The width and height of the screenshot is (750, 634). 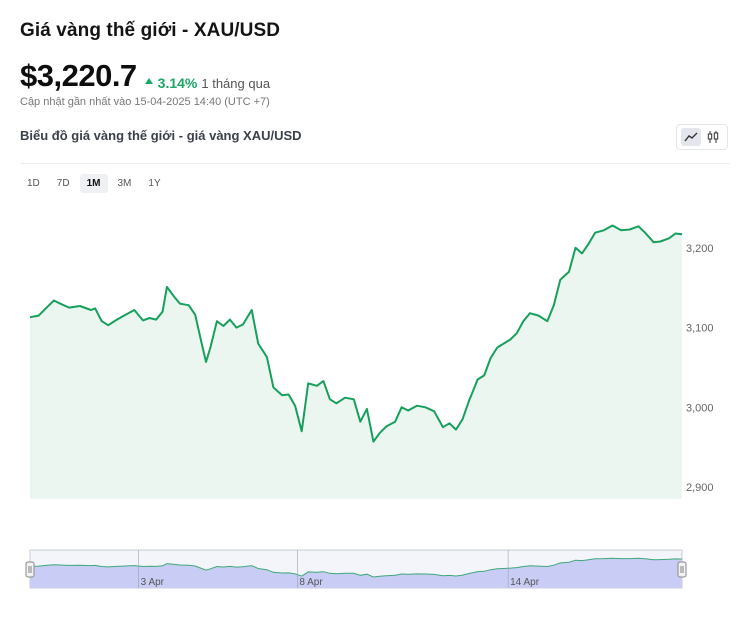 I want to click on navigator-right-handle, so click(x=682, y=569).